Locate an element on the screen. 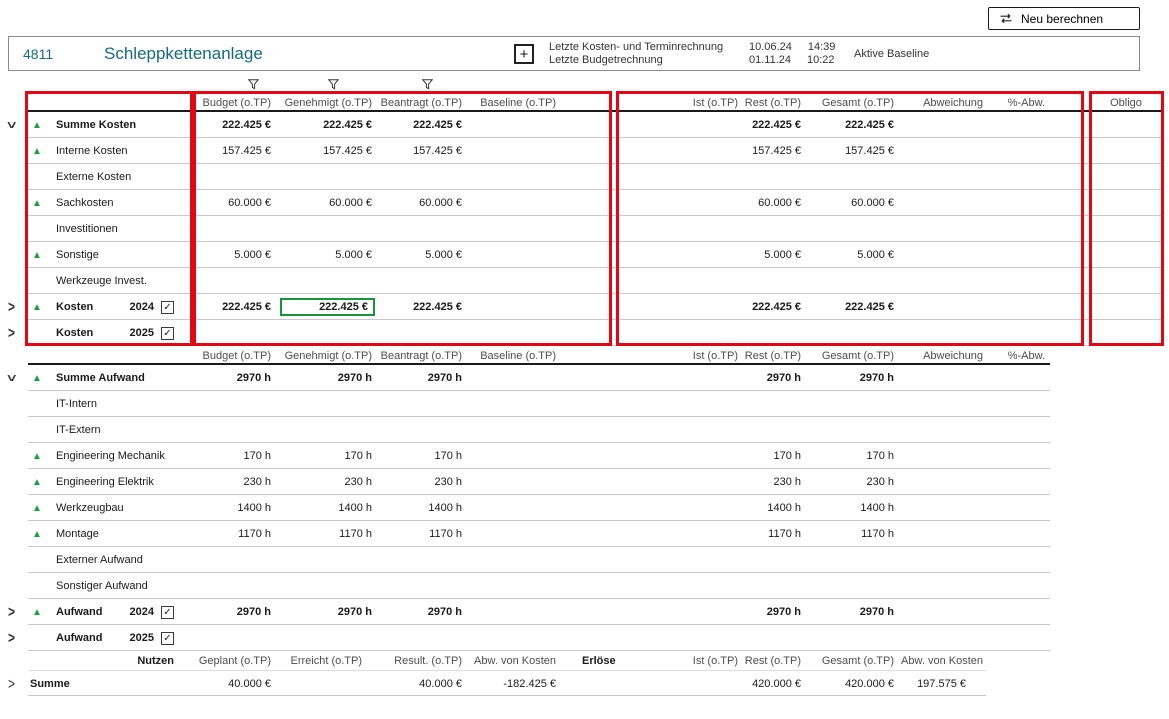  gesamt-cell: 157.425 € is located at coordinates (869, 151).